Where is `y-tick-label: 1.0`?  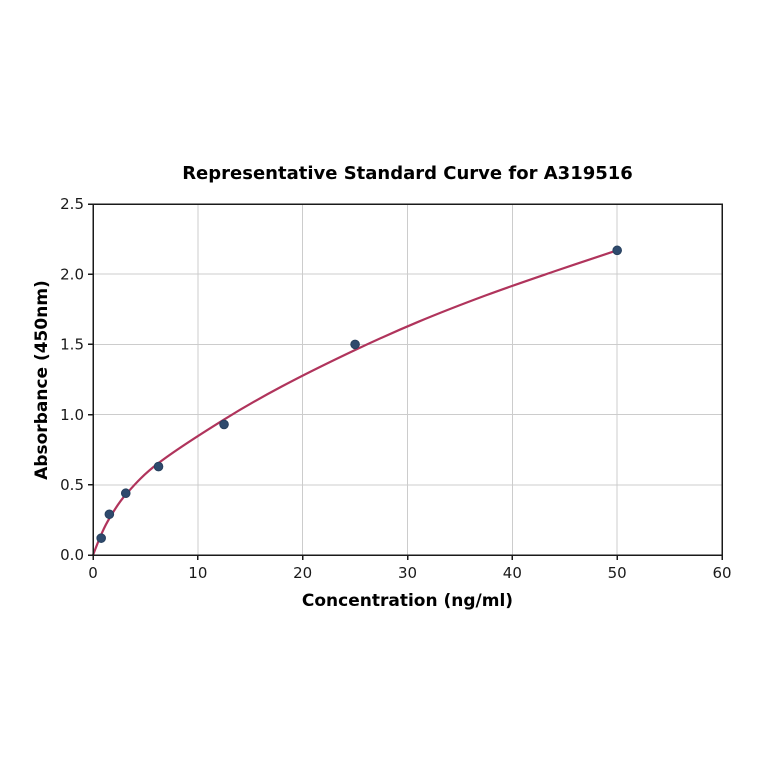 y-tick-label: 1.0 is located at coordinates (72, 415).